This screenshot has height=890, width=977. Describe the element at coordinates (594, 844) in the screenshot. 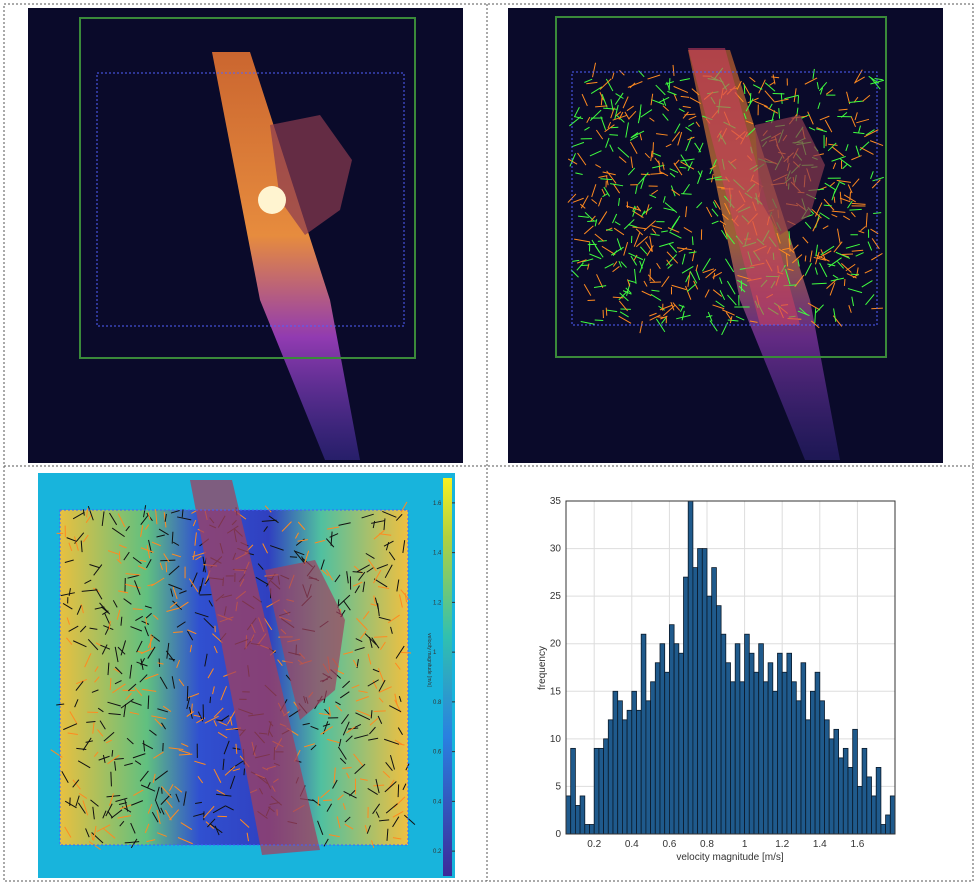

I see `x-tick-label: 0.2` at that location.